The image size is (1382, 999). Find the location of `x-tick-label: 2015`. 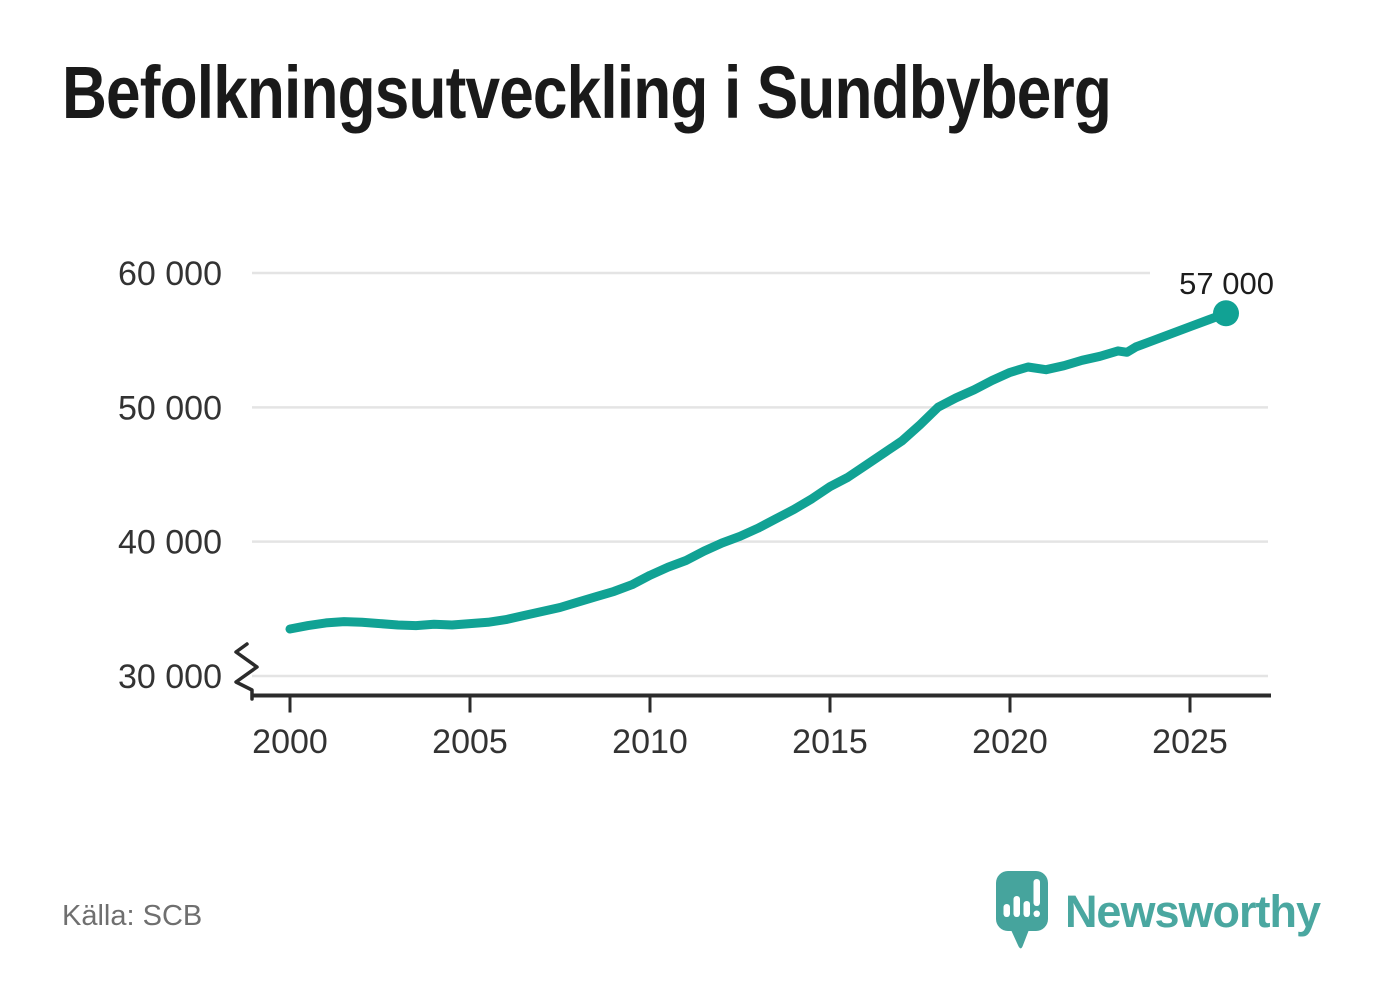

x-tick-label: 2015 is located at coordinates (830, 742).